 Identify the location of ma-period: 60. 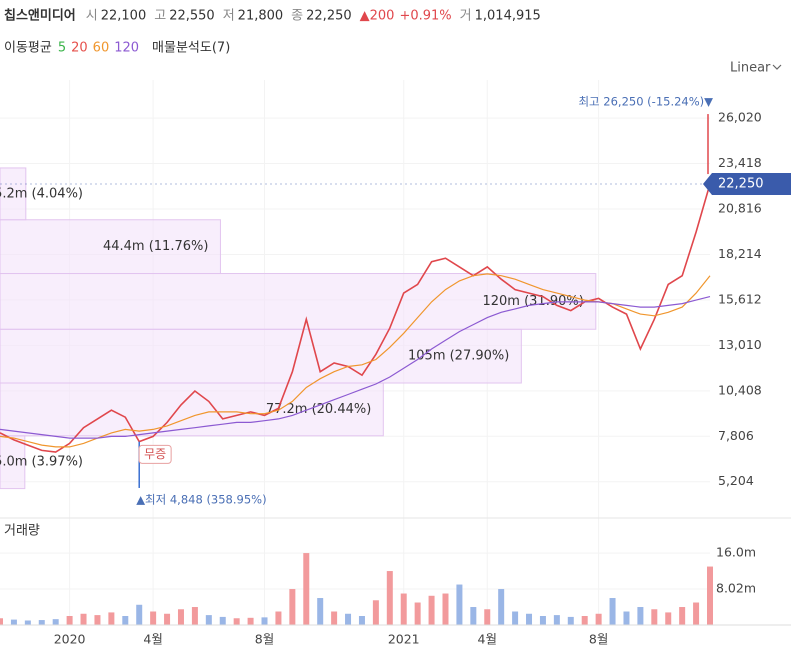
(101, 48).